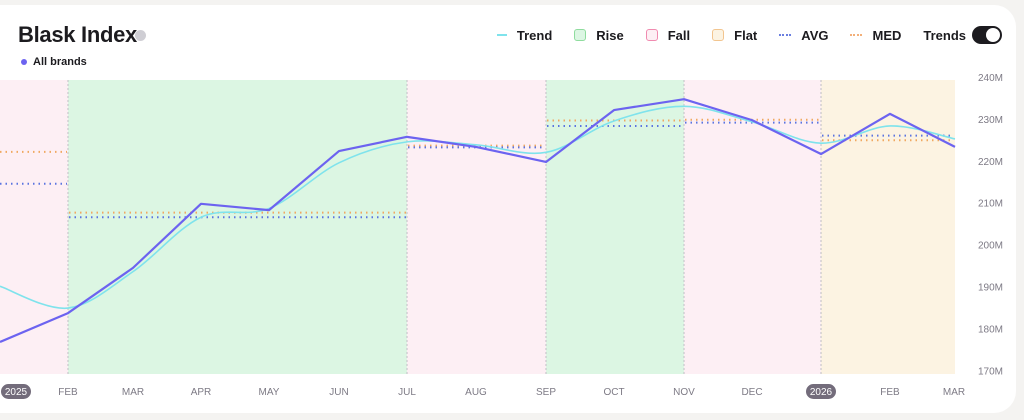  Describe the element at coordinates (613, 392) in the screenshot. I see `x-axis-tick: OCT` at that location.